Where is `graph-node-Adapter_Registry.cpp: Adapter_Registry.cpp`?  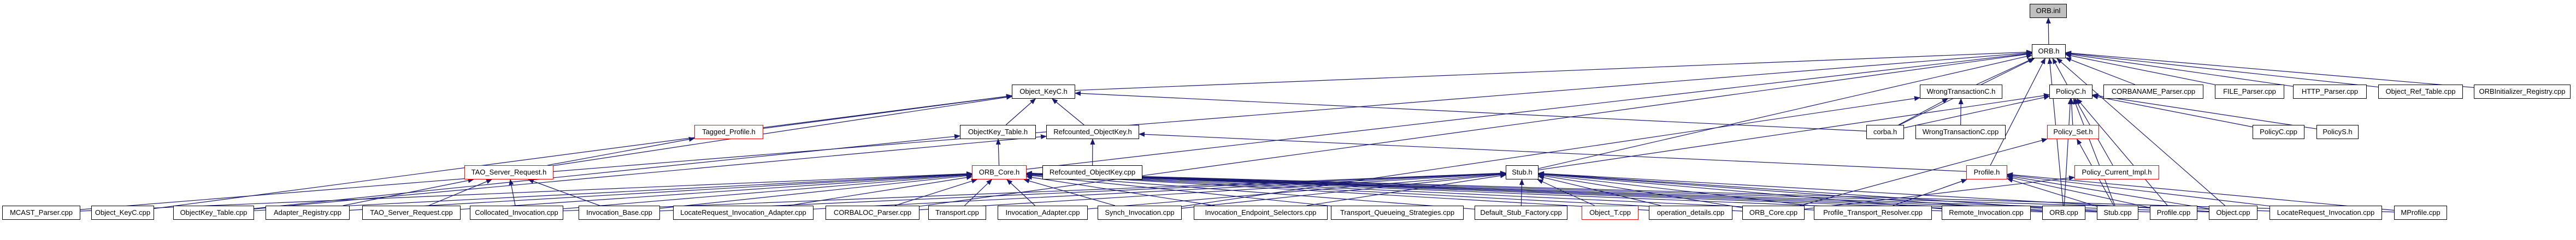
graph-node-Adapter_Registry.cpp: Adapter_Registry.cpp is located at coordinates (308, 213).